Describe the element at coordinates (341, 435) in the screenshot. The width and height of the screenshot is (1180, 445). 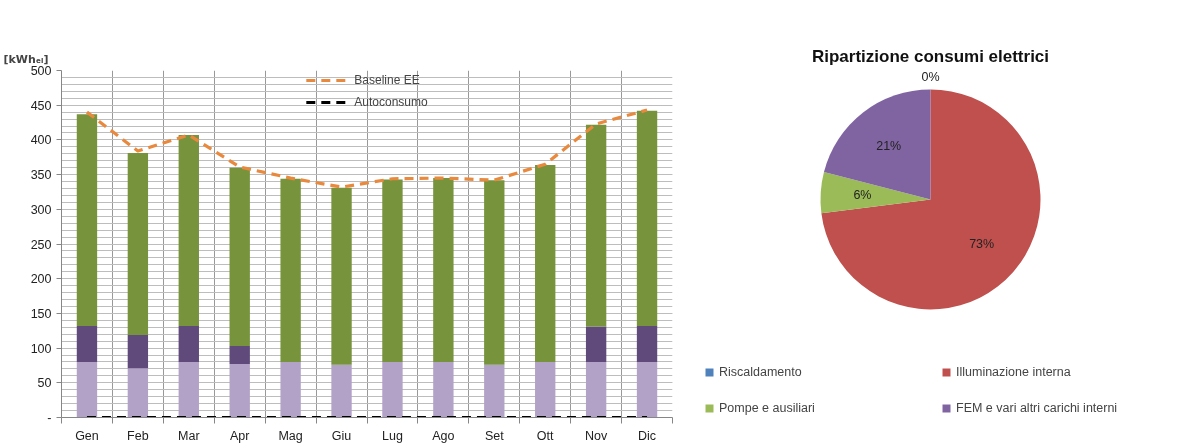
I see `x-tick-label: Giu` at that location.